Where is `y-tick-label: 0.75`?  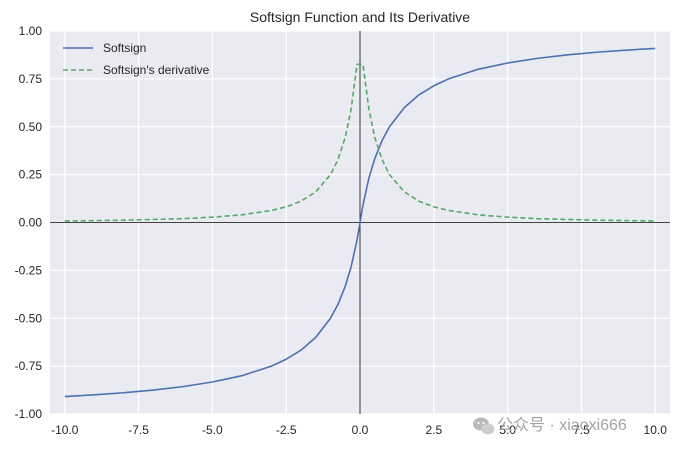
y-tick-label: 0.75 is located at coordinates (31, 79).